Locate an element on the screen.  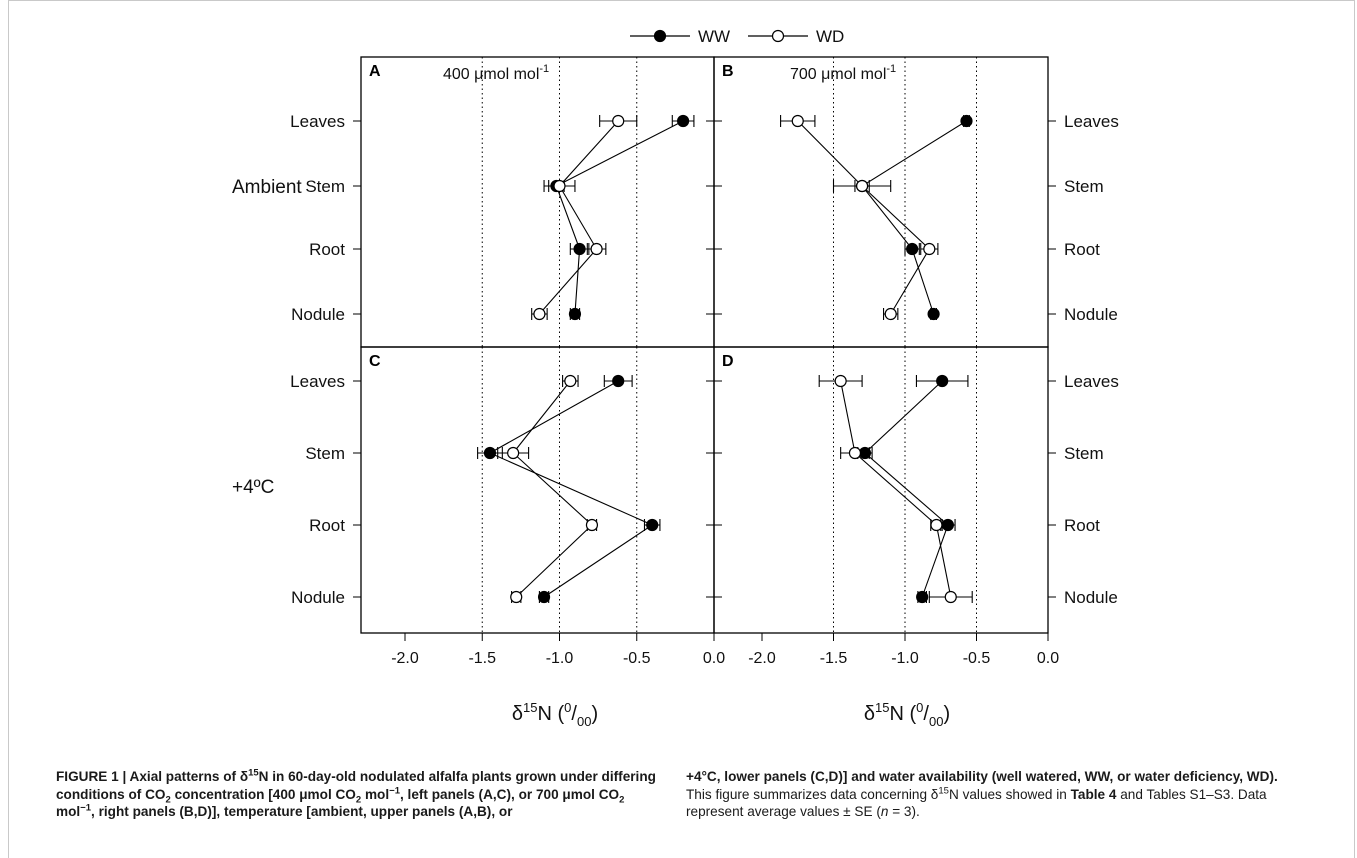
panel-letter: B is located at coordinates (728, 71).